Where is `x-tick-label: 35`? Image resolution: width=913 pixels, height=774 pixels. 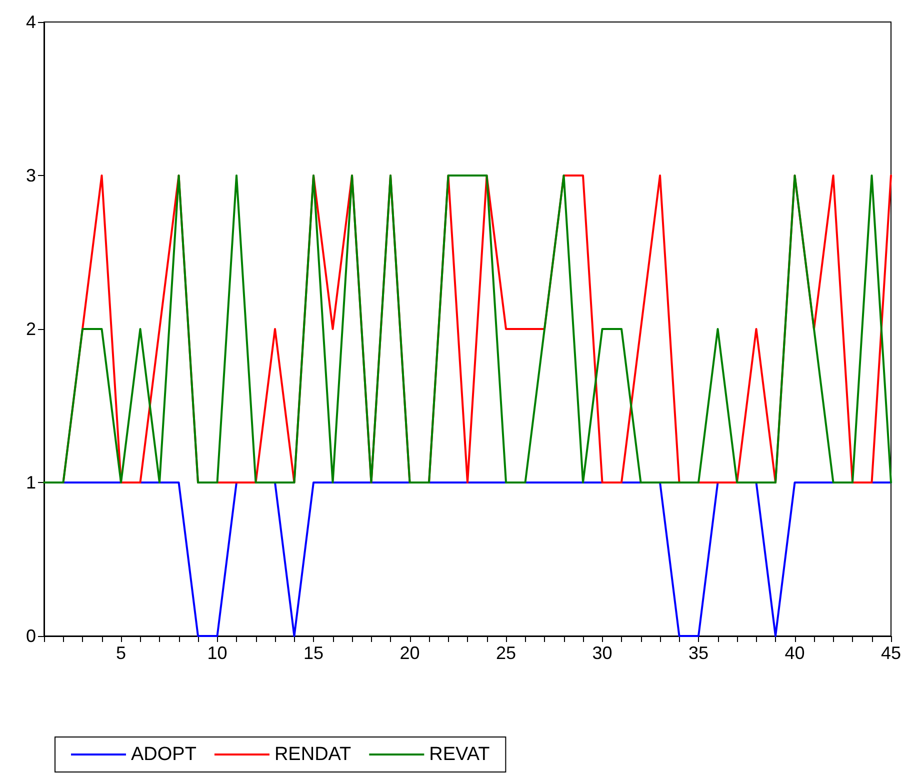
x-tick-label: 35 is located at coordinates (698, 653).